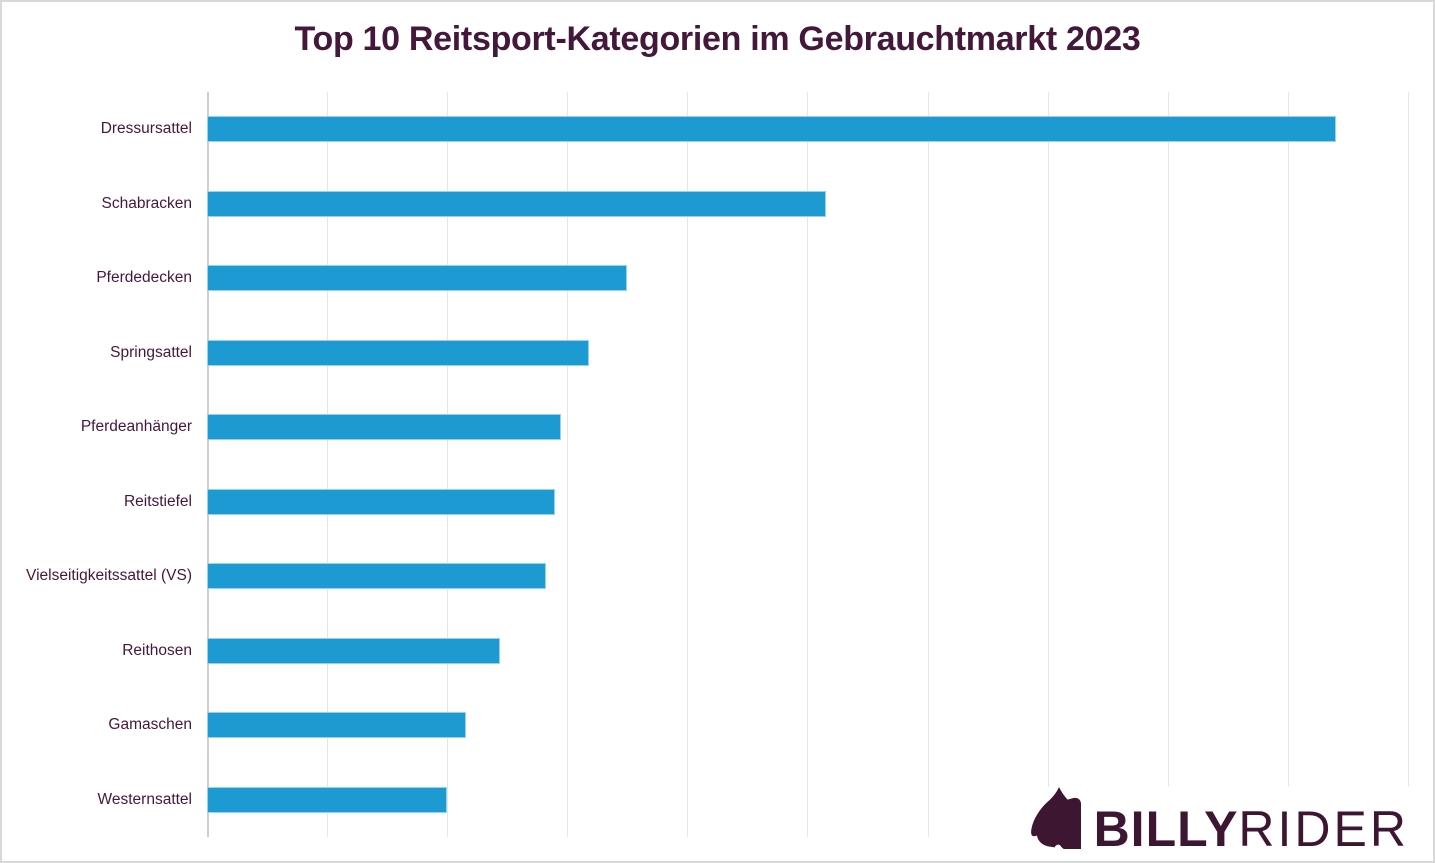 Image resolution: width=1435 pixels, height=863 pixels. I want to click on billyrider-logo: BILLY RIDER, so click(1215, 822).